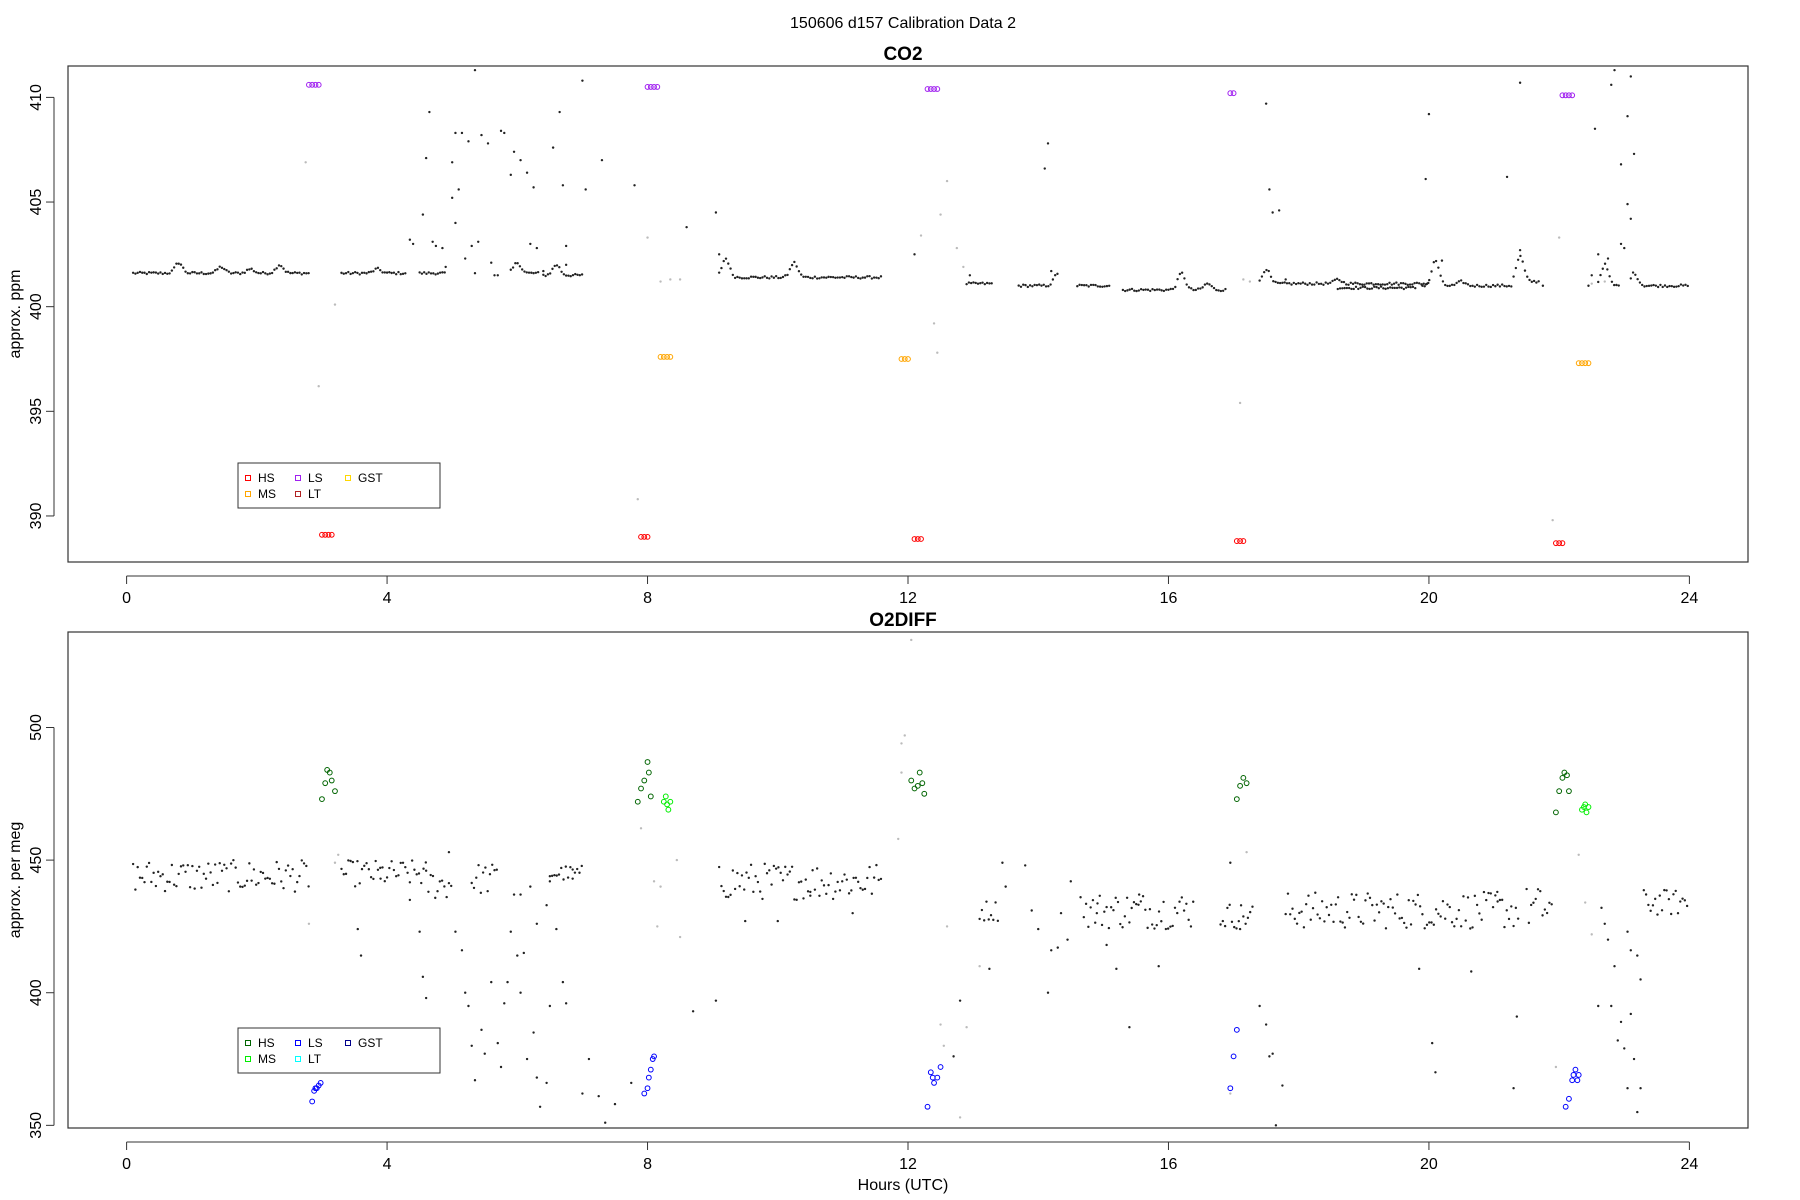  What do you see at coordinates (315, 478) in the screenshot?
I see `legend-label: LS` at bounding box center [315, 478].